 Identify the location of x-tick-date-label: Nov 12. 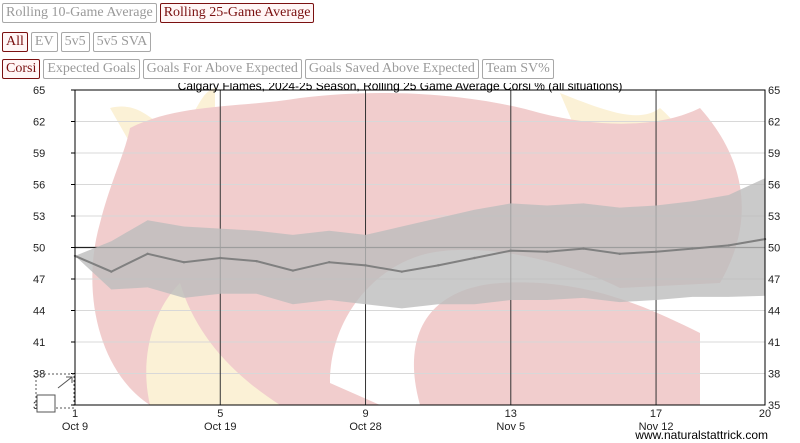
(656, 427).